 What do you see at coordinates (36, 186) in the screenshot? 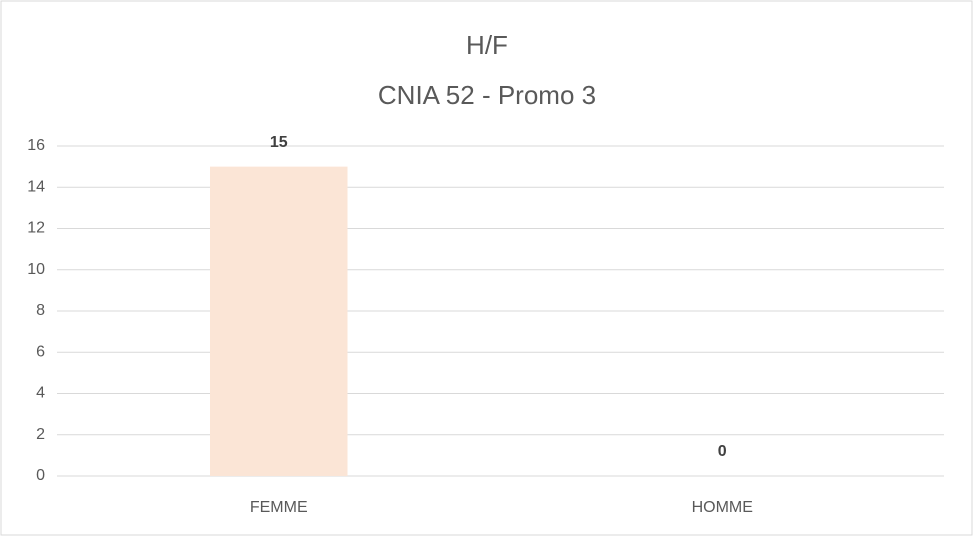
I see `y-tick-label: 14` at bounding box center [36, 186].